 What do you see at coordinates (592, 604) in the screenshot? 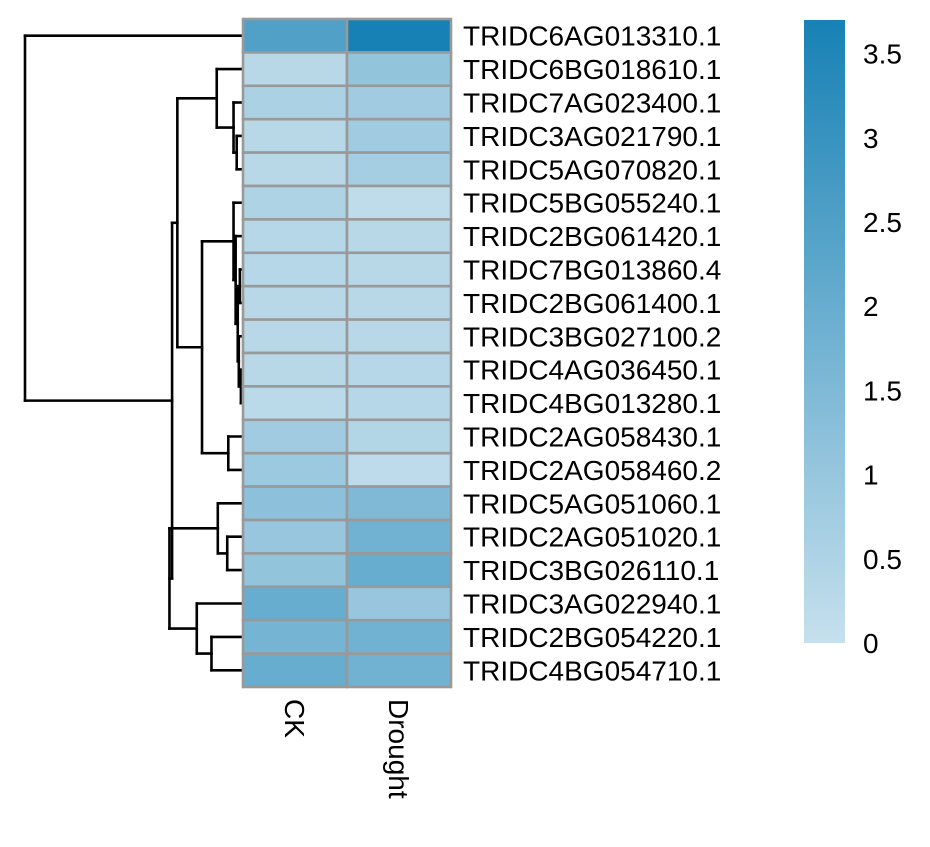
I see `row-label: TRIDC3AG022940.1` at bounding box center [592, 604].